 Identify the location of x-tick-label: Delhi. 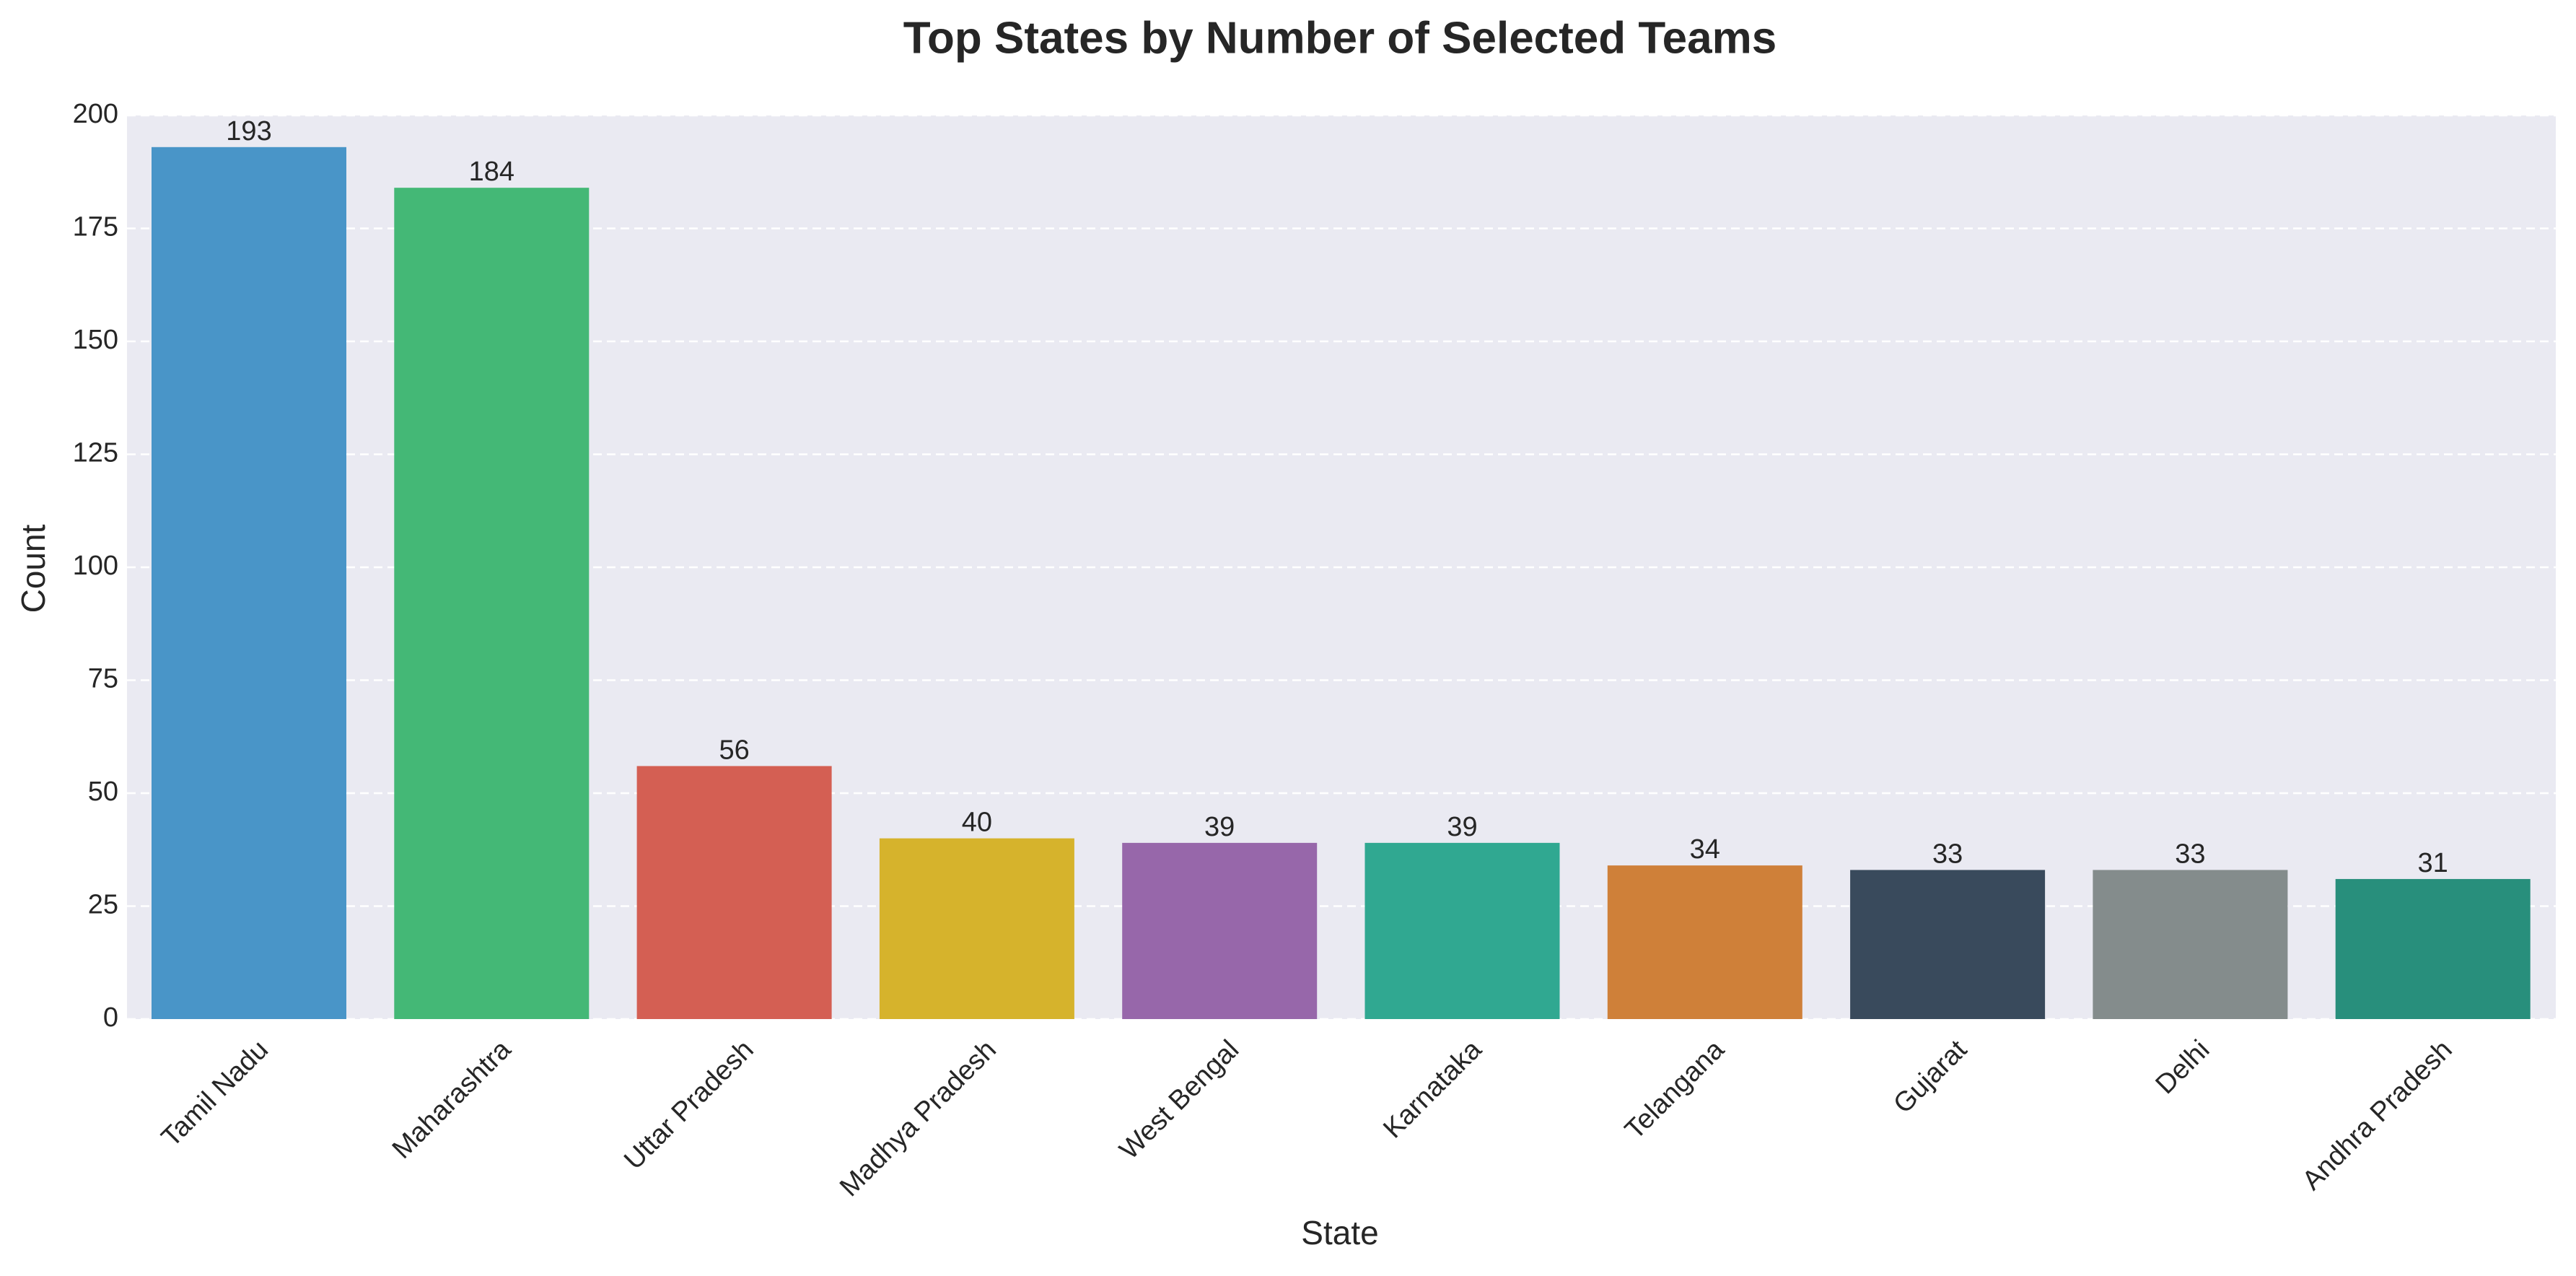
(2182, 1067).